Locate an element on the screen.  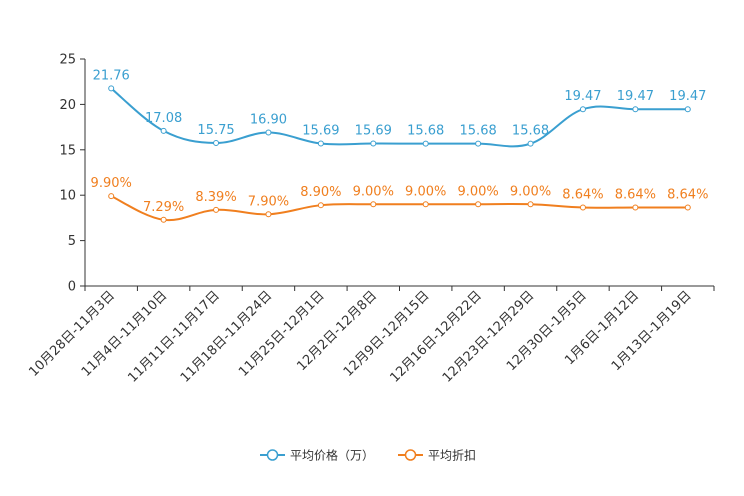
legend-item-1: 平均价格（万） is located at coordinates (317, 455).